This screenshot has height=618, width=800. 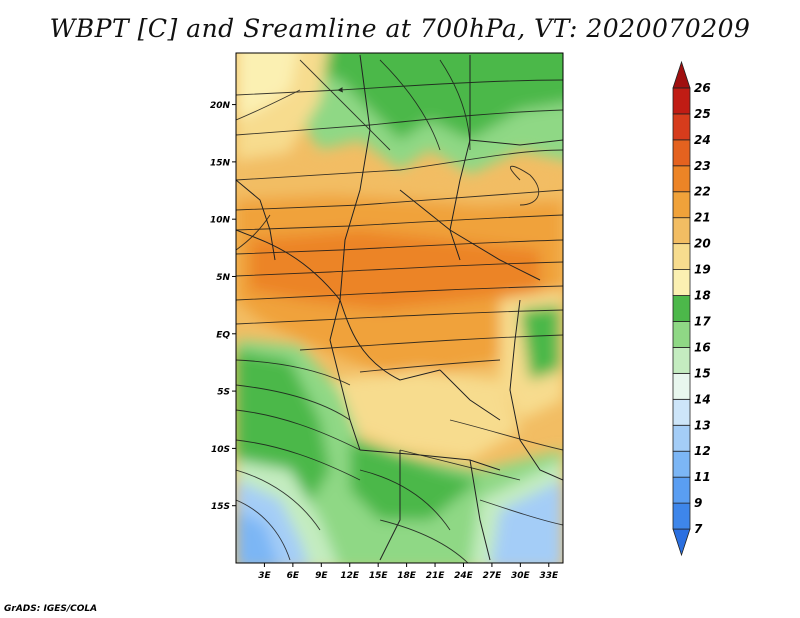 What do you see at coordinates (691, 308) in the screenshot?
I see `colorbar: 7 9 11 12 13 14 15 16 17 18 19 20 21 22 23 24 25 26` at bounding box center [691, 308].